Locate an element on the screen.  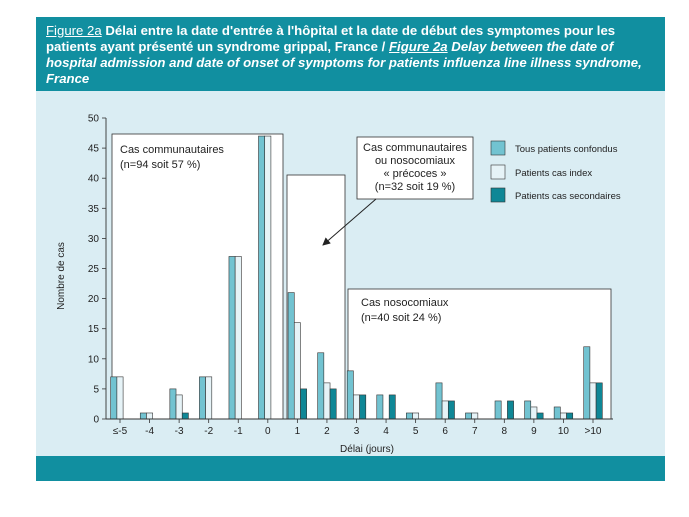
annotation-communautaires-line2: (n=94 soit 57 %) is located at coordinates (160, 165).